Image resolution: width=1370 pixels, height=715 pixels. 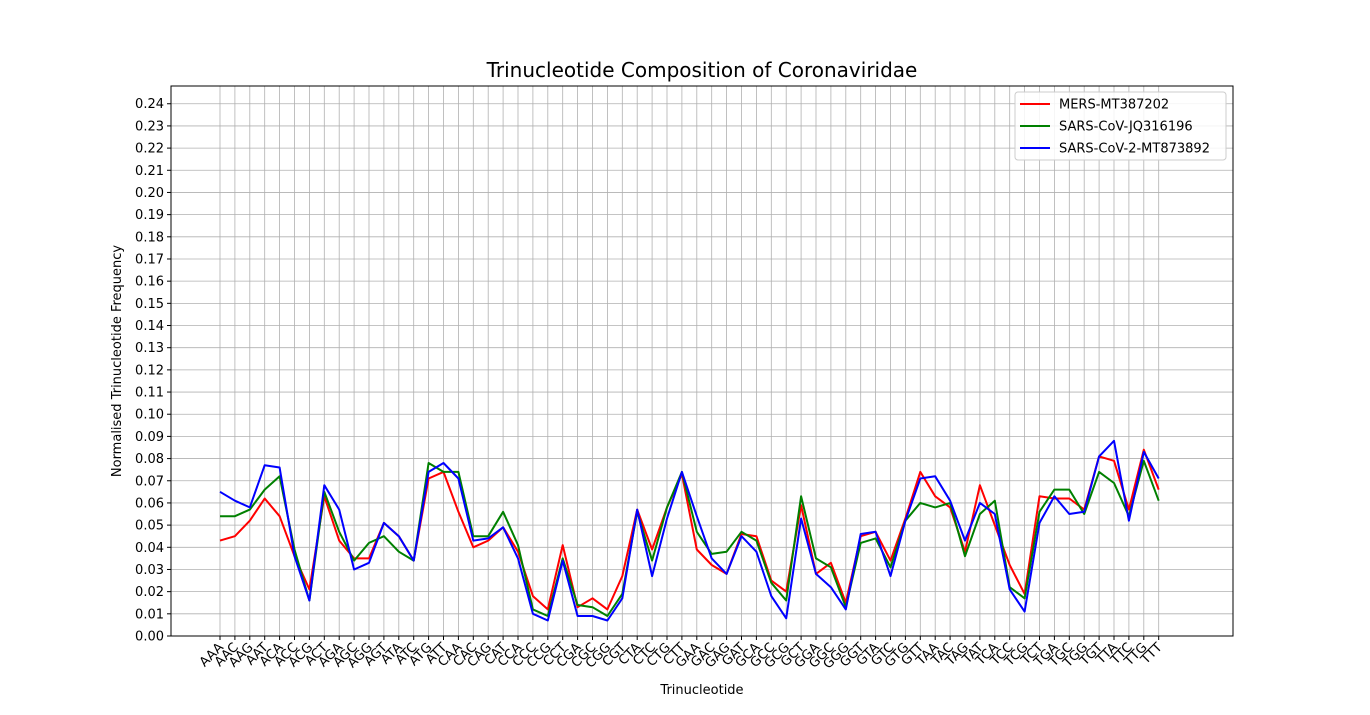 I want to click on legend-box, so click(x=1120, y=126).